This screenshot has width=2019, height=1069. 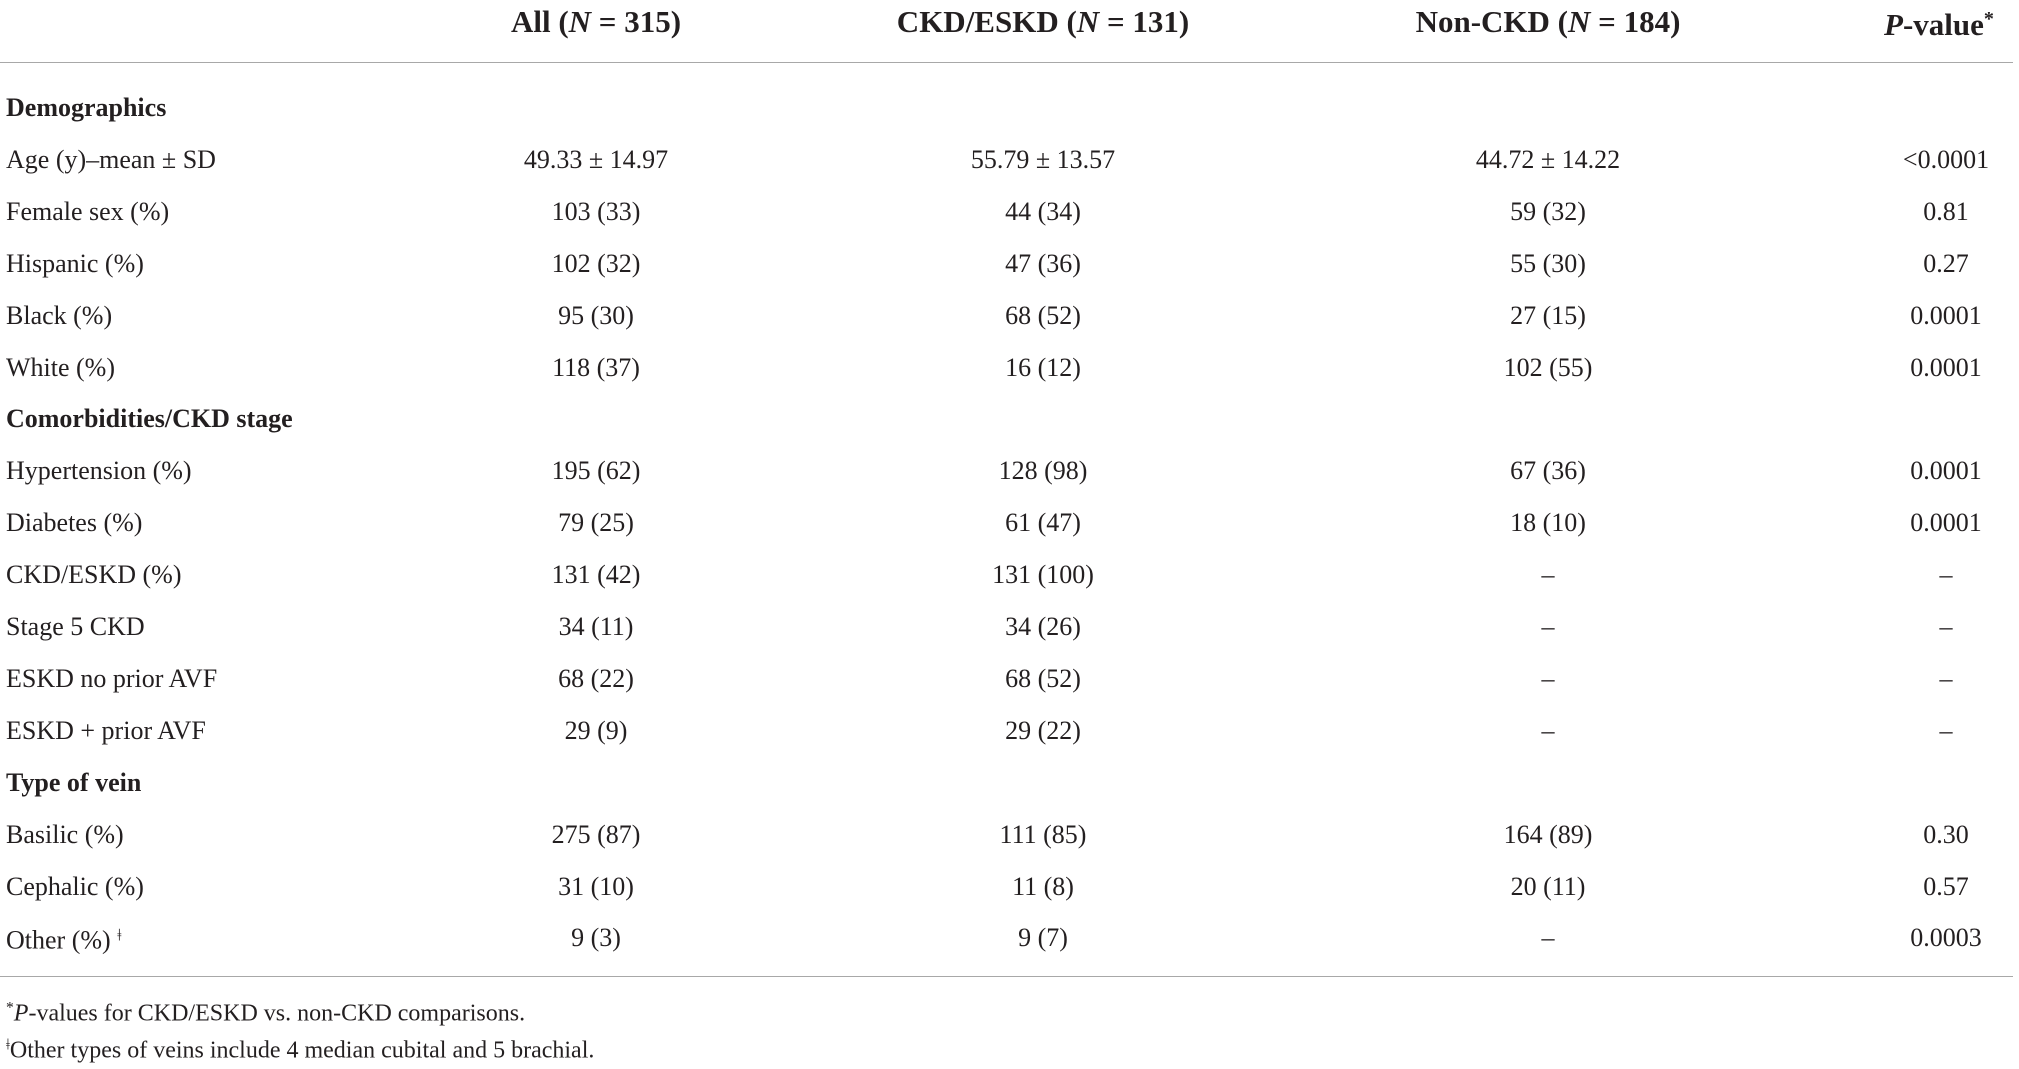 I want to click on row-label: Female sex (%), so click(x=87, y=212).